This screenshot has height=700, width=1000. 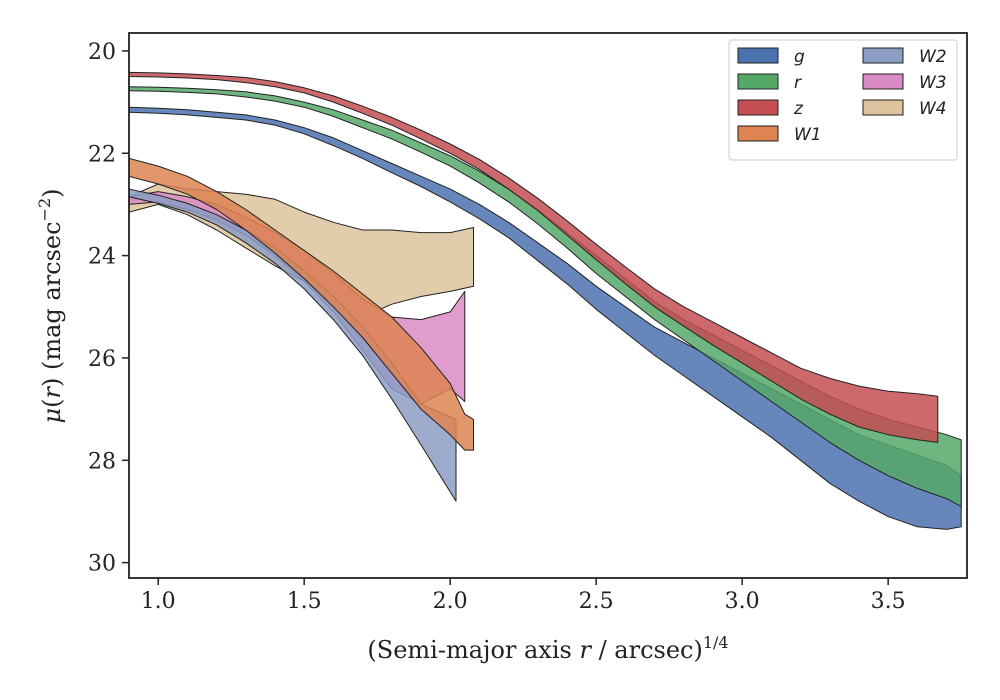 What do you see at coordinates (108, 308) in the screenshot?
I see `y-axis: 20 22 24 26 28 30` at bounding box center [108, 308].